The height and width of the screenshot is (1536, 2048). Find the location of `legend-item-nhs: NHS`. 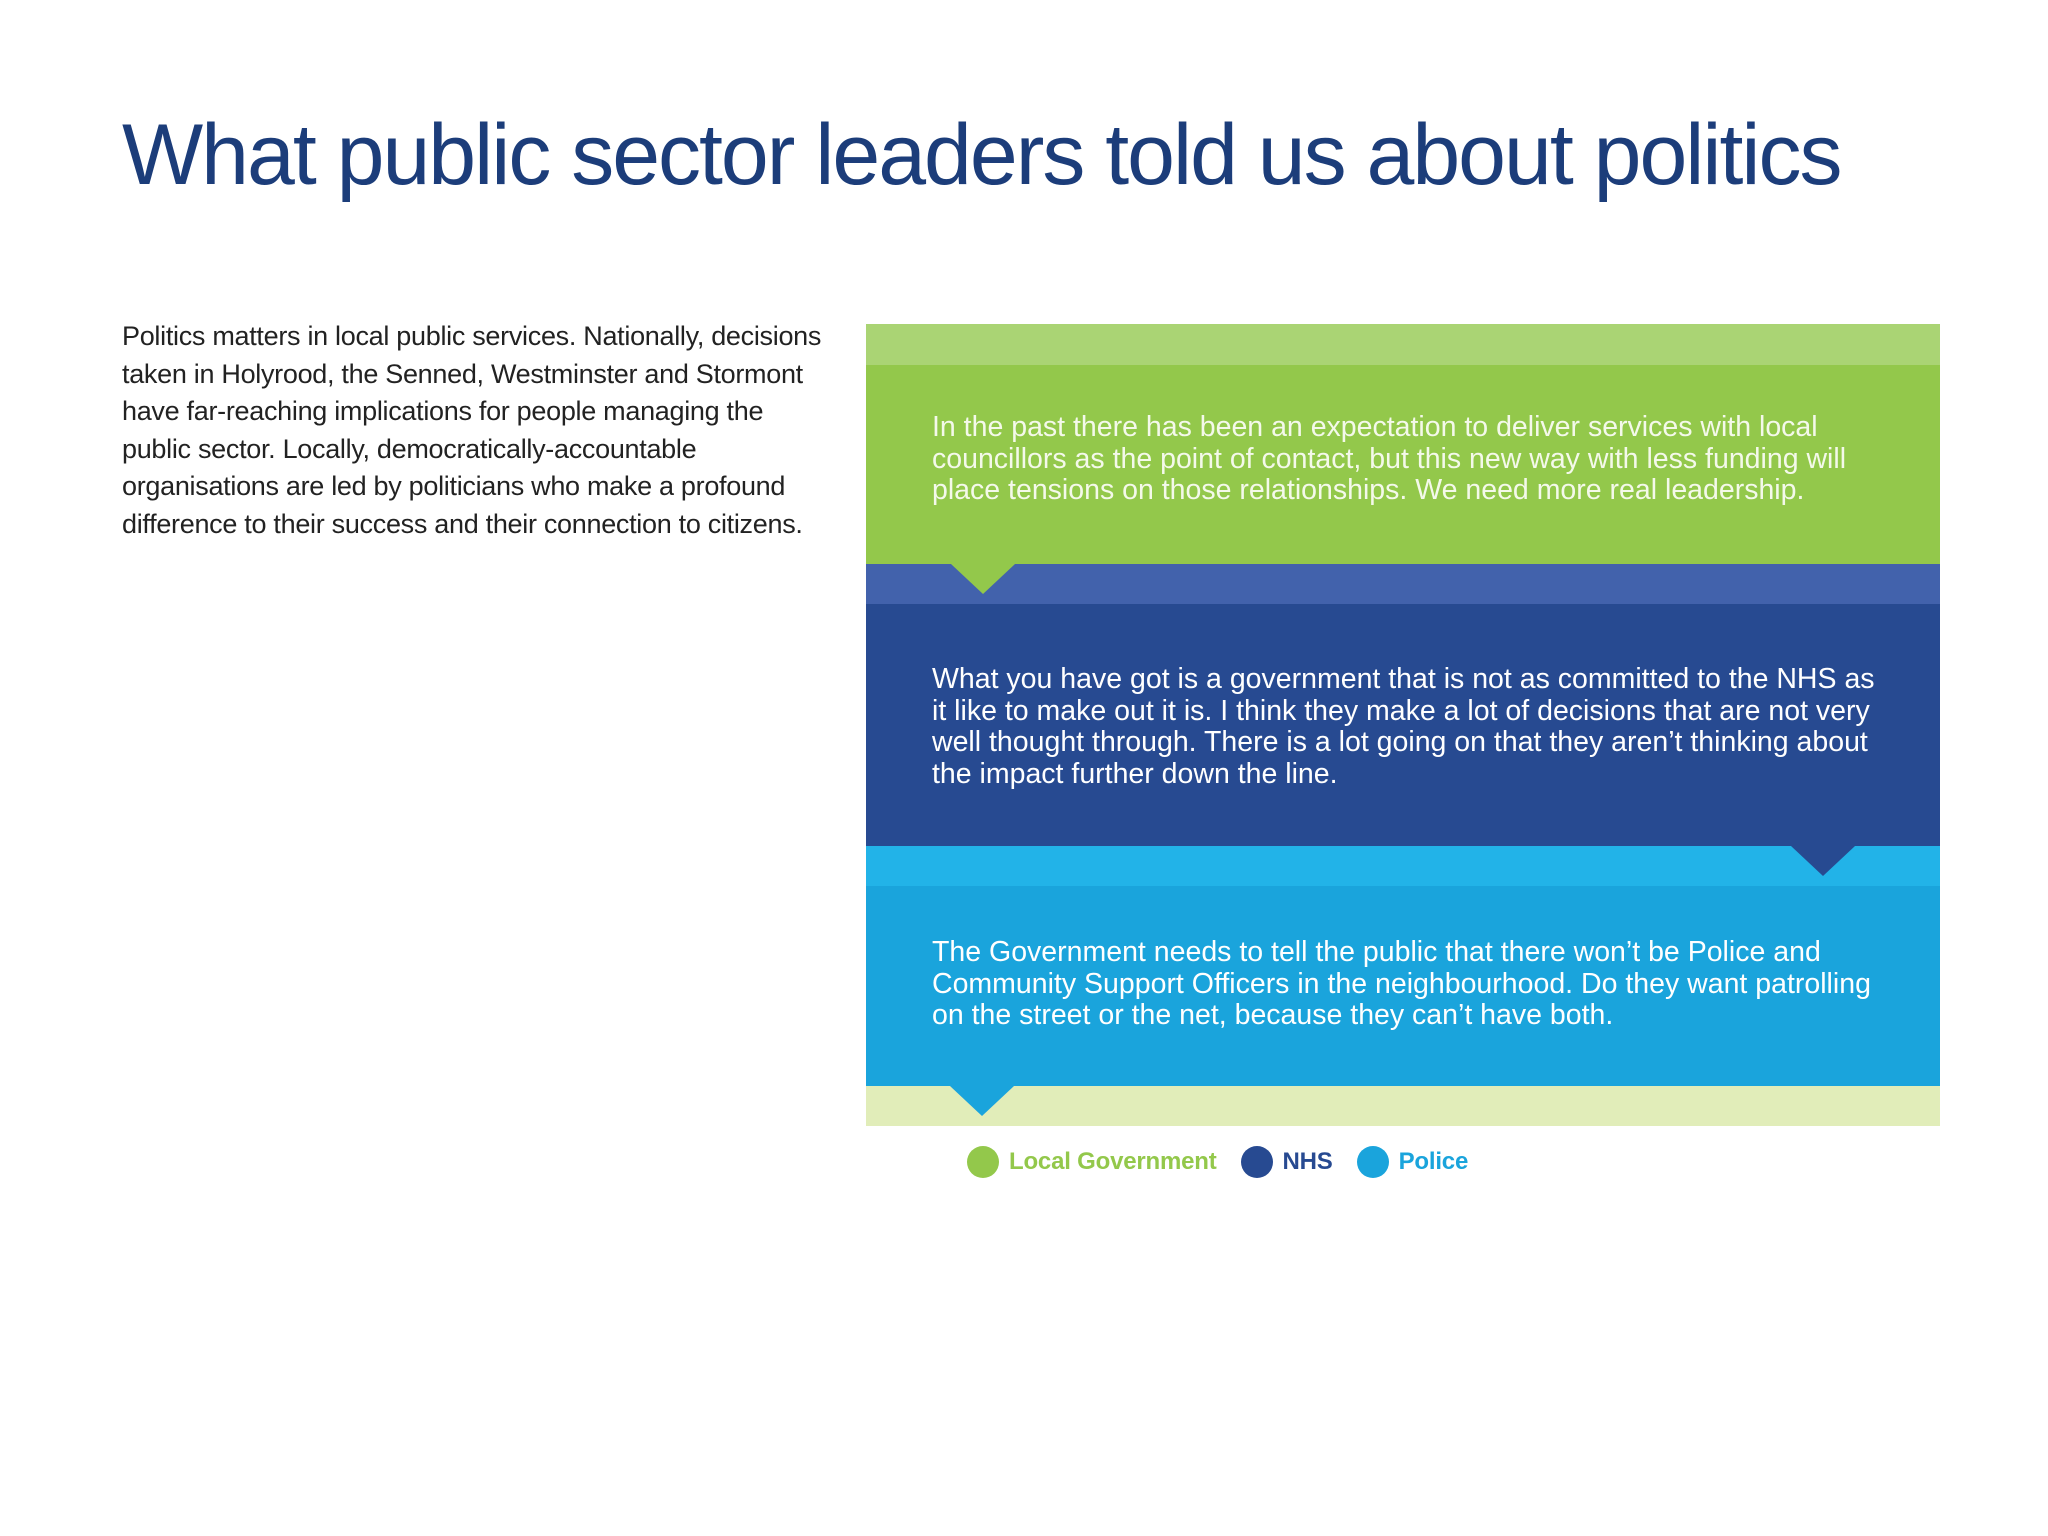

legend-item-nhs: NHS is located at coordinates (1286, 1162).